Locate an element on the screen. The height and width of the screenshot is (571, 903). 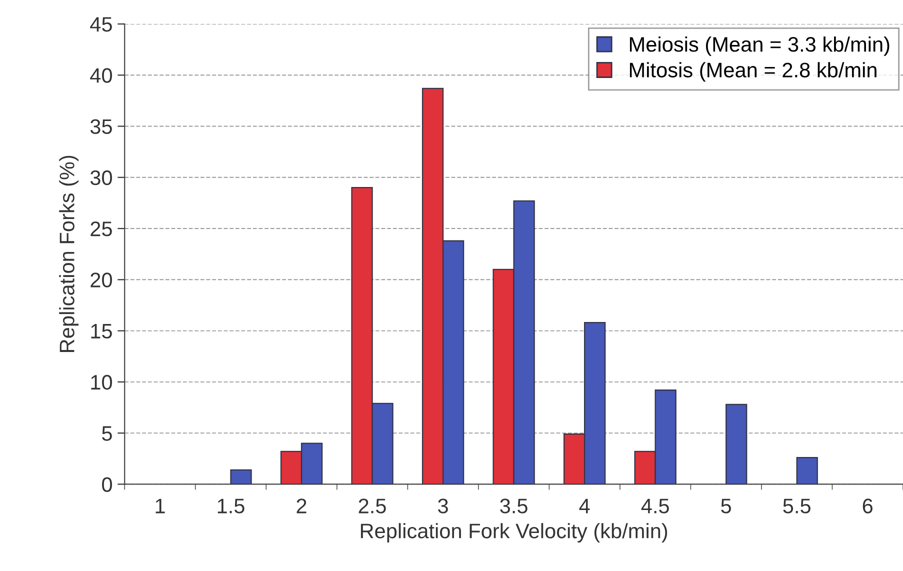
y-tick-label: 40 is located at coordinates (101, 75).